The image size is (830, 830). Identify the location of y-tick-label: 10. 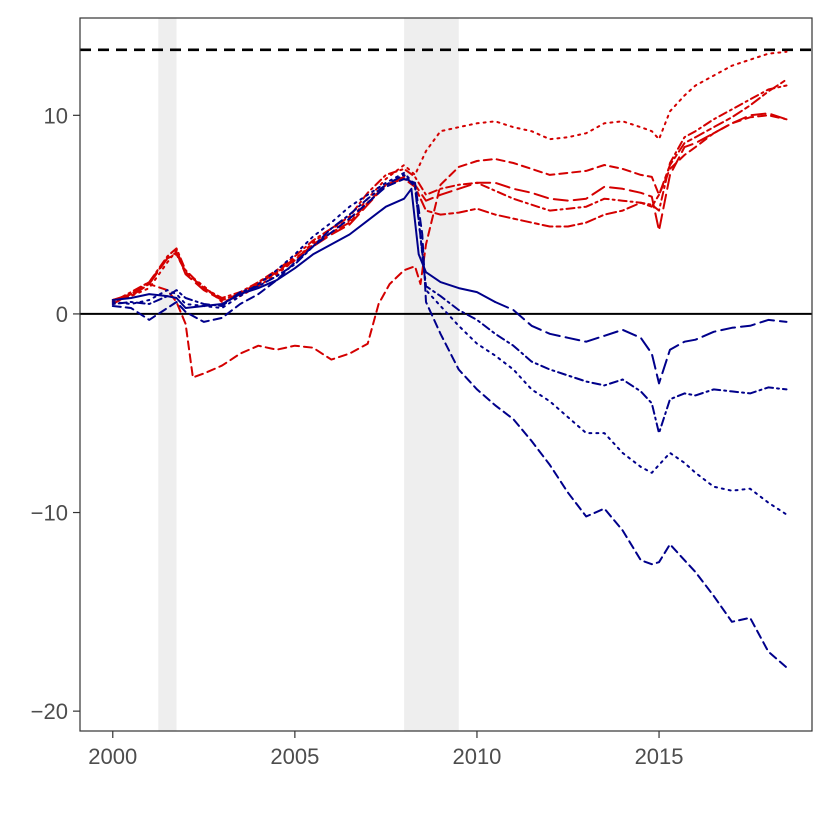
(56, 115).